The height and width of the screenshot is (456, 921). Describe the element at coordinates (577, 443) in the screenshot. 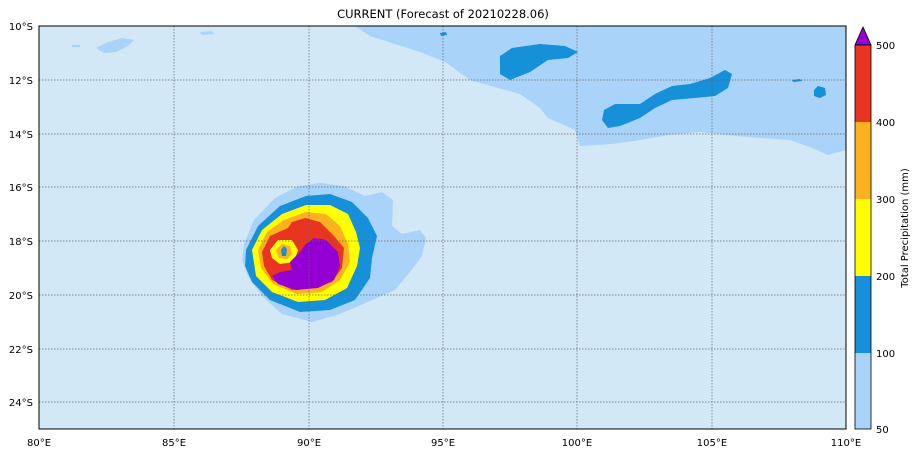

I see `x-tick-label: 100°E` at that location.